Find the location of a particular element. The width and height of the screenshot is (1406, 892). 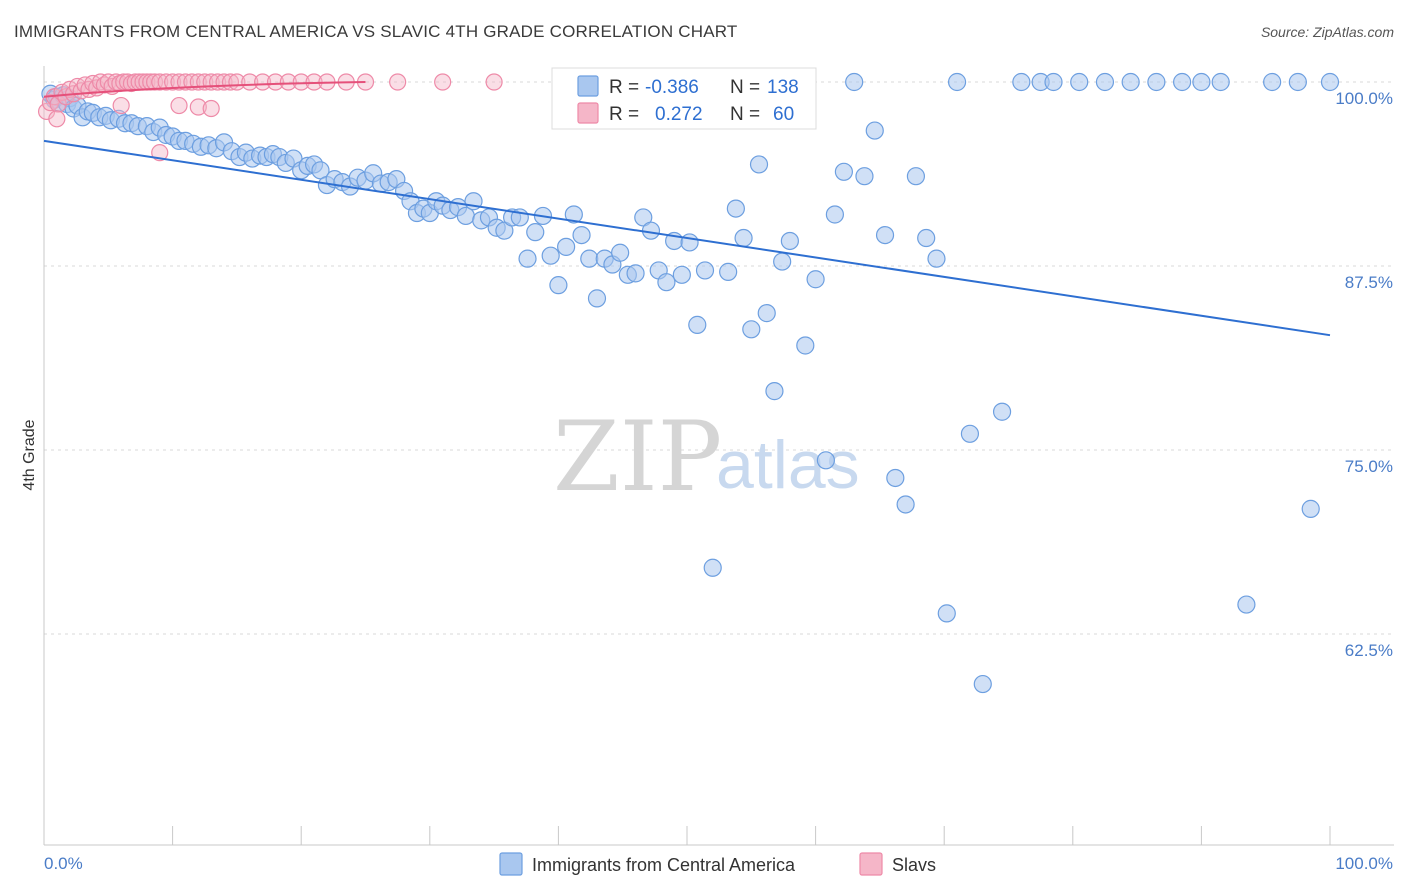

bottom-legend-label-2: Slavs is located at coordinates (914, 865).